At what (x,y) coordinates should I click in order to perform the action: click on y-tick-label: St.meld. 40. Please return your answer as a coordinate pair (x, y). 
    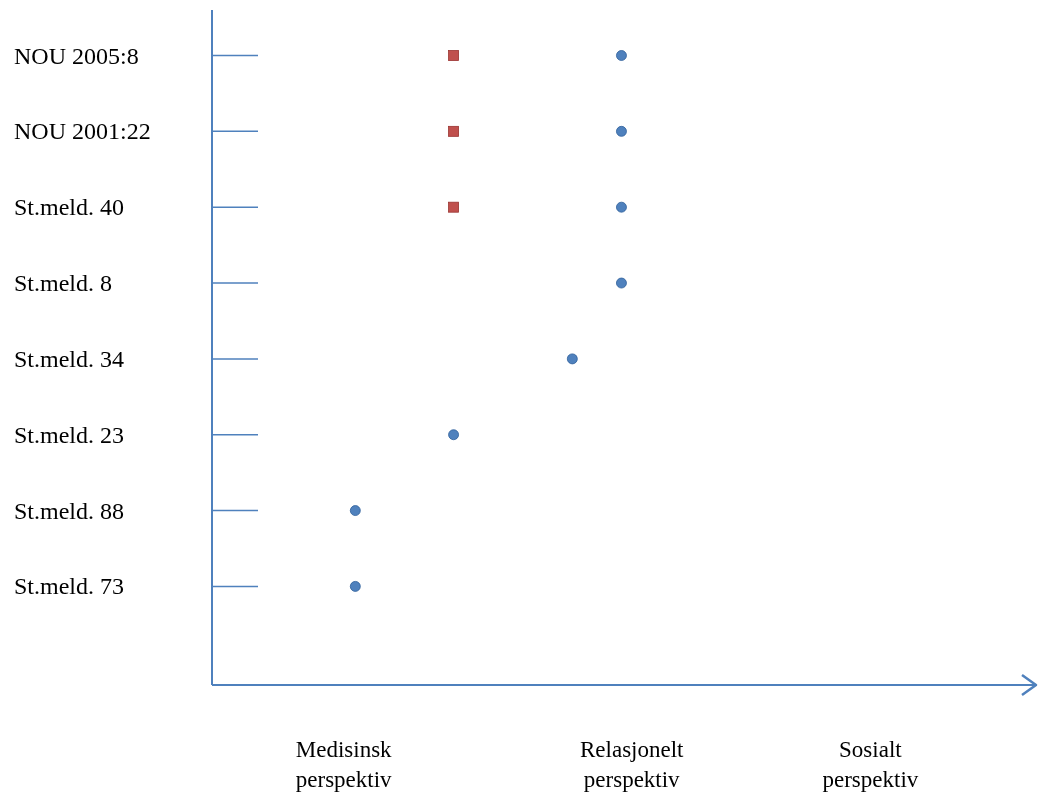
    Looking at the image, I should click on (69, 207).